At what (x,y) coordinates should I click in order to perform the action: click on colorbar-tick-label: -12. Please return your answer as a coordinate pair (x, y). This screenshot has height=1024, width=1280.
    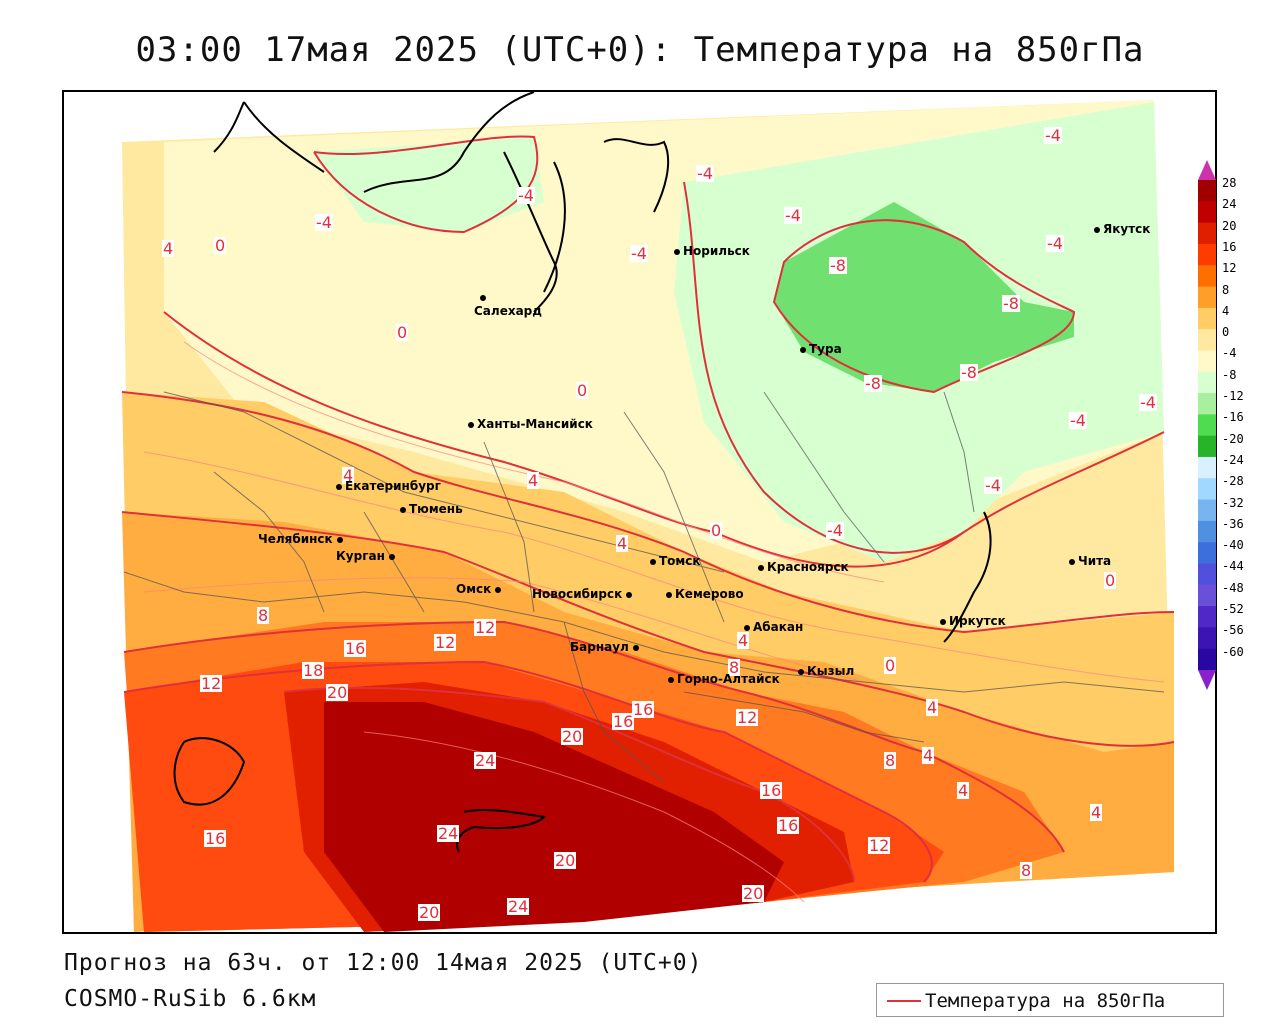
    Looking at the image, I should click on (1233, 396).